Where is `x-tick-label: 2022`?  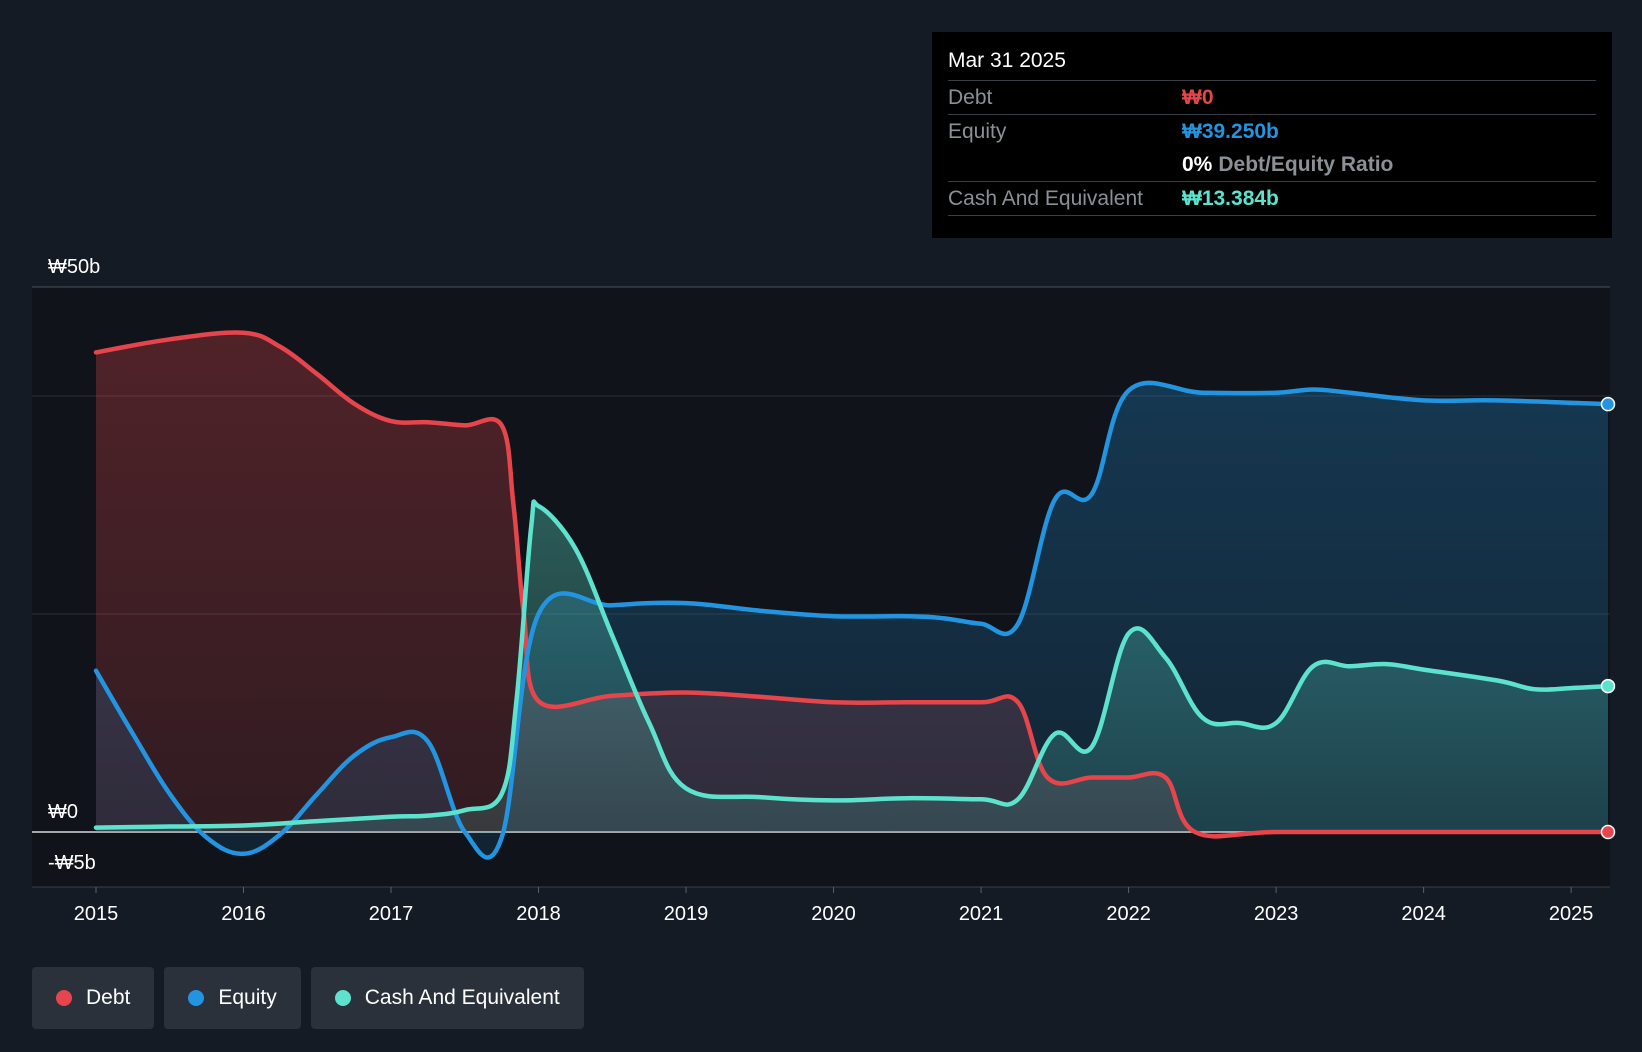 x-tick-label: 2022 is located at coordinates (1128, 914).